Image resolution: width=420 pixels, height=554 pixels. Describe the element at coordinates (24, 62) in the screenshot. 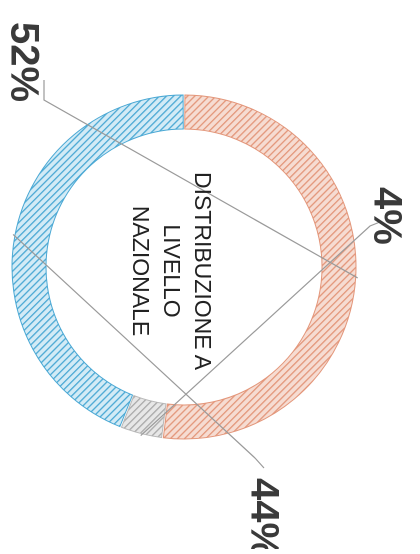

I see `slice-label-52: 52%` at that location.